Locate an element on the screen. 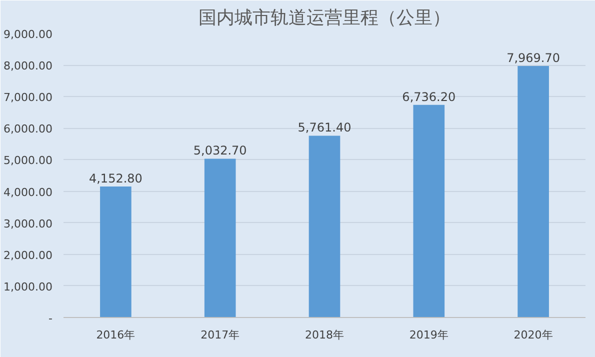  x-tick-label: 2017年 is located at coordinates (220, 335).